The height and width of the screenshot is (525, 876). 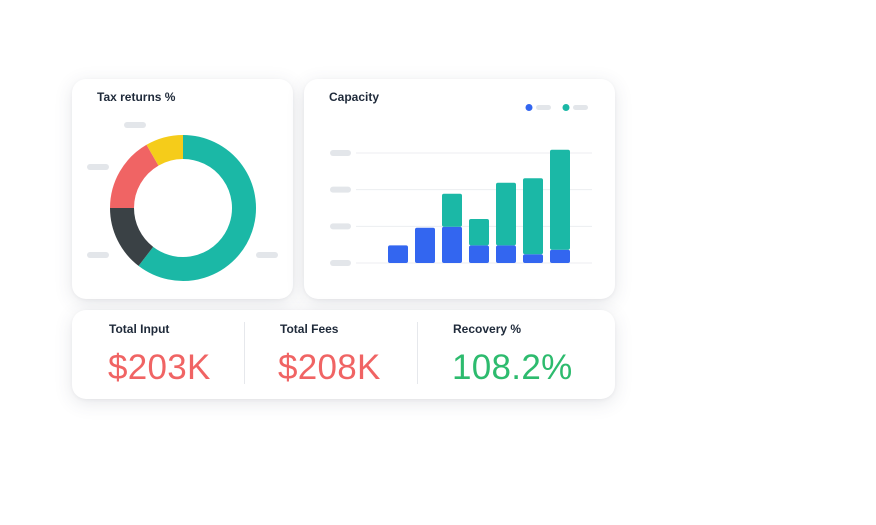 What do you see at coordinates (197, 208) in the screenshot?
I see `donut-slice-teal` at bounding box center [197, 208].